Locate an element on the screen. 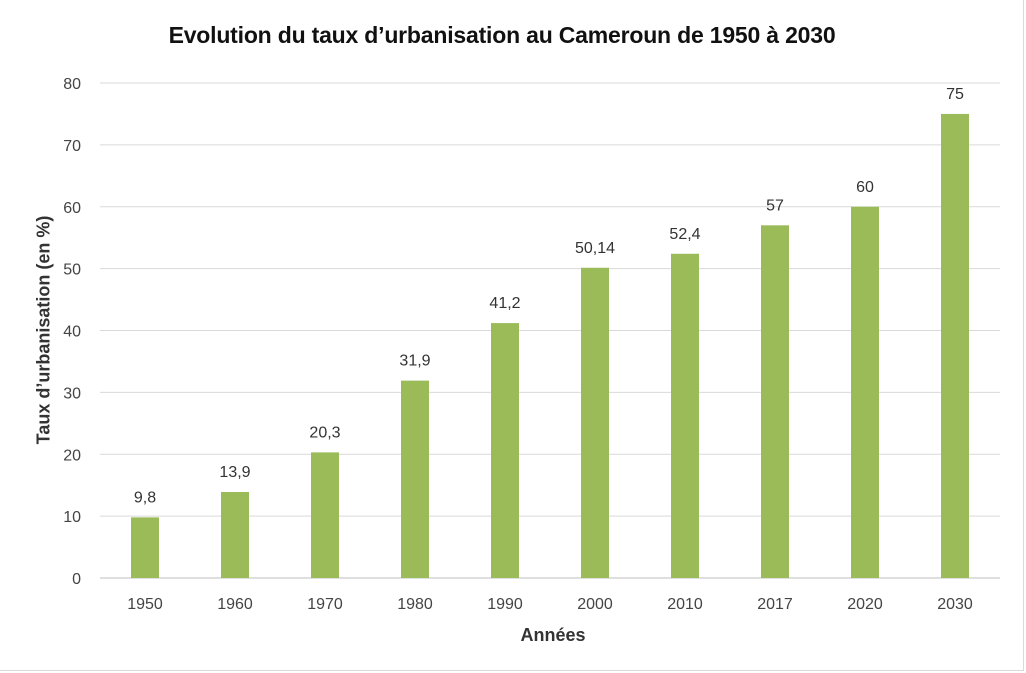  x-tick-label: 2017 is located at coordinates (775, 604).